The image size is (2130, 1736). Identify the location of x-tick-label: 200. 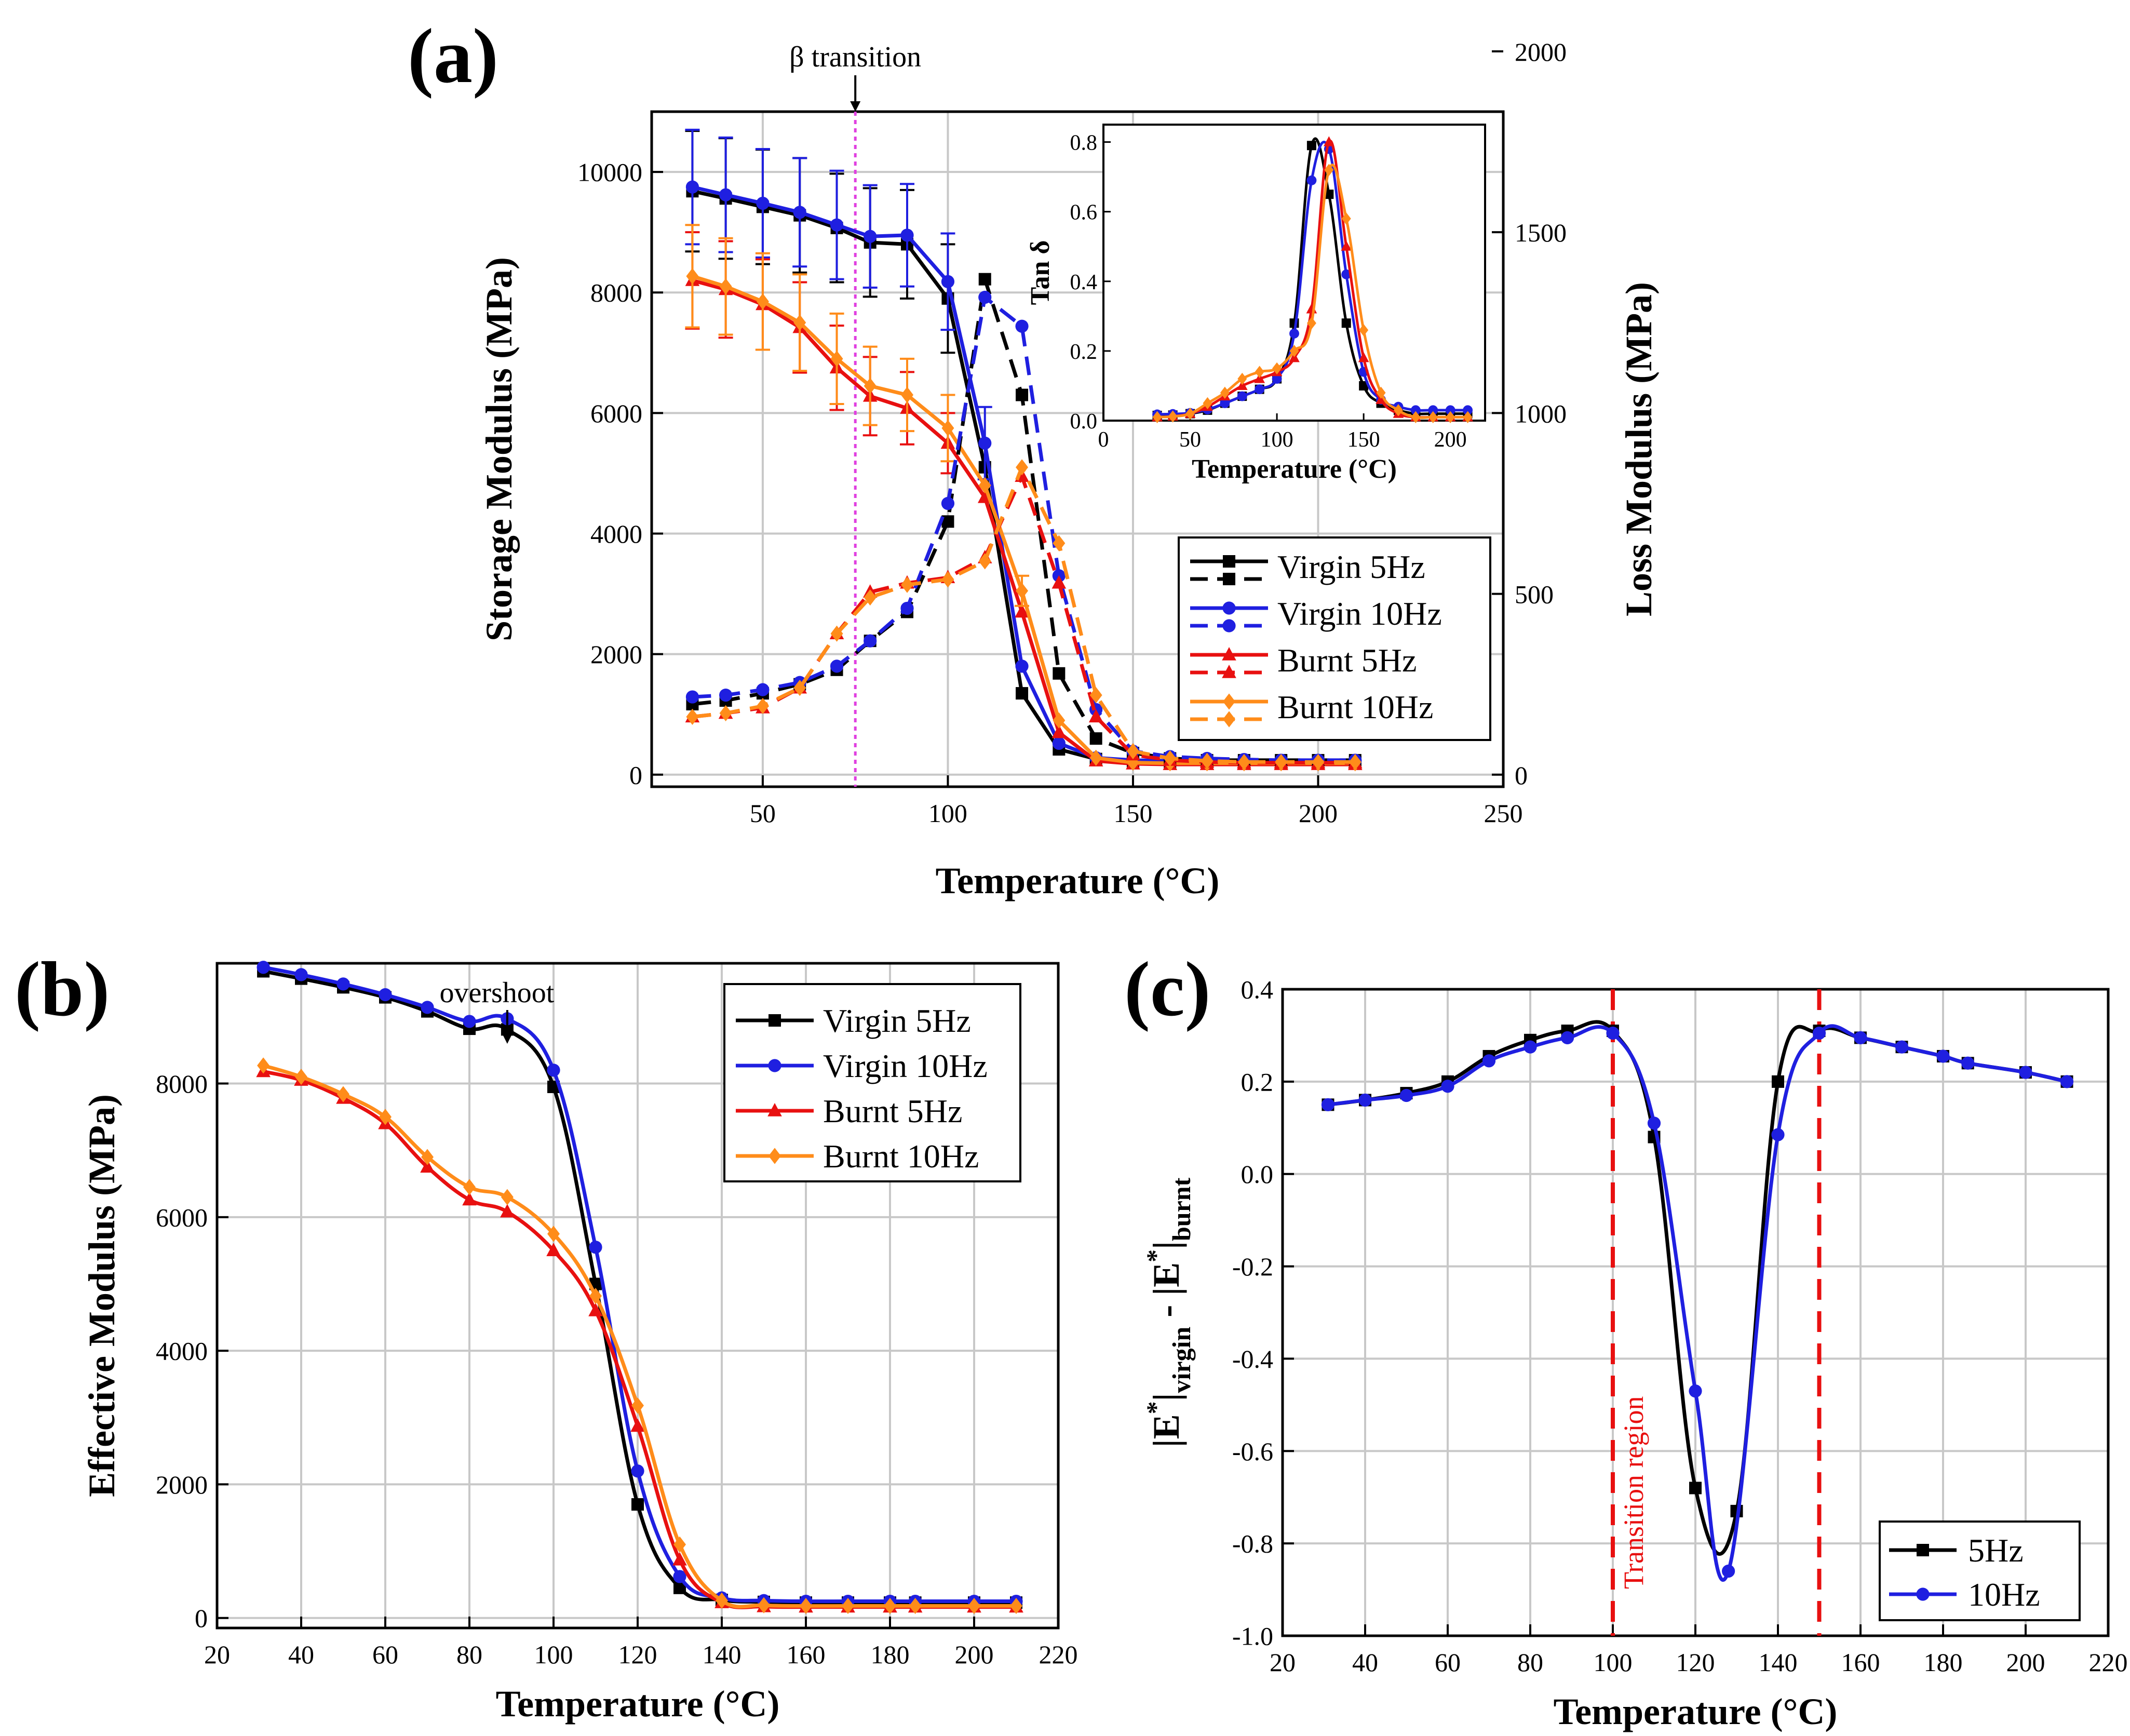
(2026, 1662).